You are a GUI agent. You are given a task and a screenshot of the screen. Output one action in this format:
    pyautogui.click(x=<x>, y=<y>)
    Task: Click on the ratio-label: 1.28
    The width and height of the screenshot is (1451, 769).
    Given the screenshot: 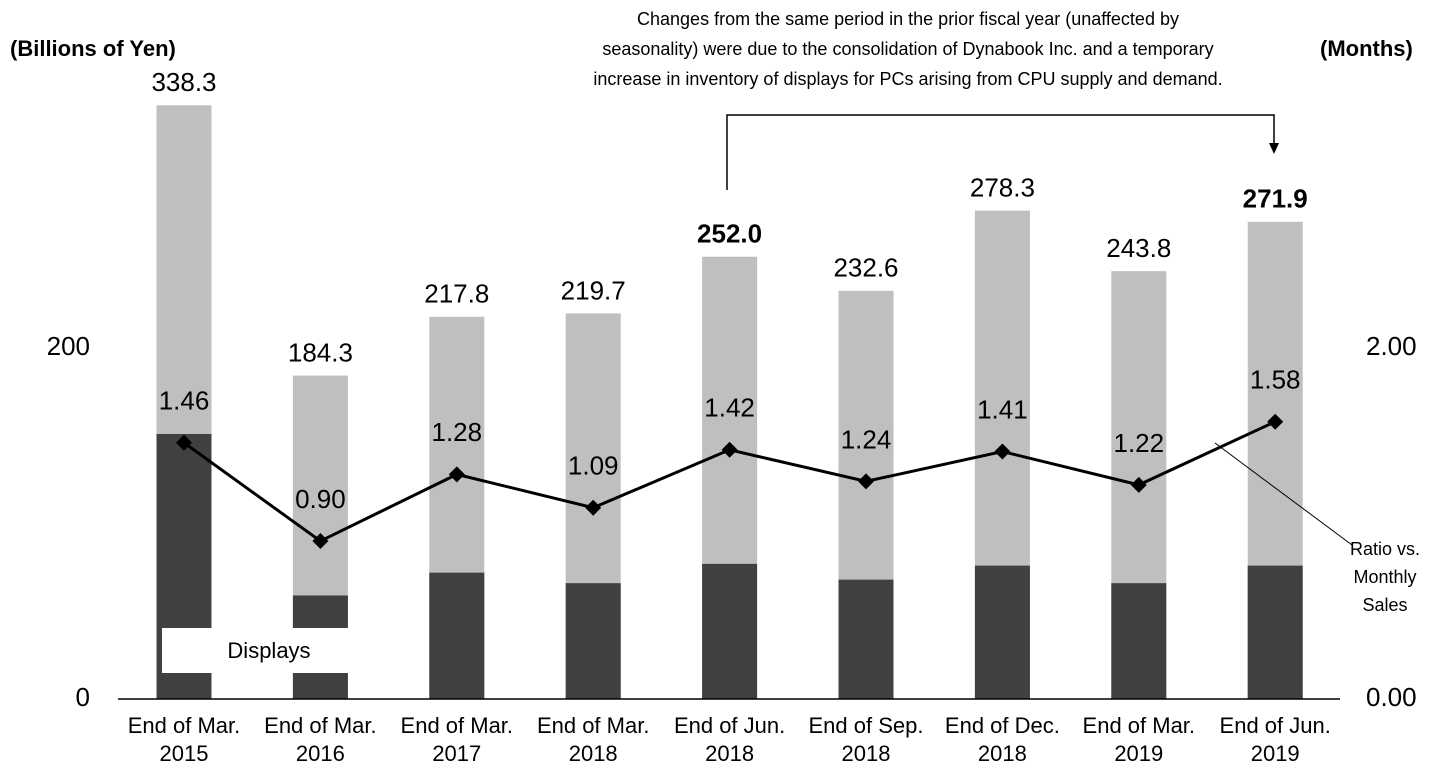 What is the action you would take?
    pyautogui.click(x=456, y=432)
    